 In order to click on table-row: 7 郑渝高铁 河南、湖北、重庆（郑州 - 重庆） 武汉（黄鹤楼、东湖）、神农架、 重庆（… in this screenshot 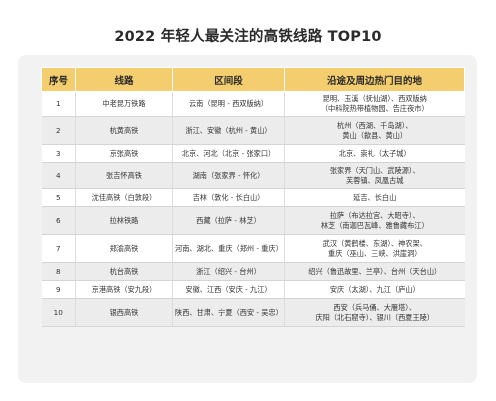, I will do `click(253, 248)`.